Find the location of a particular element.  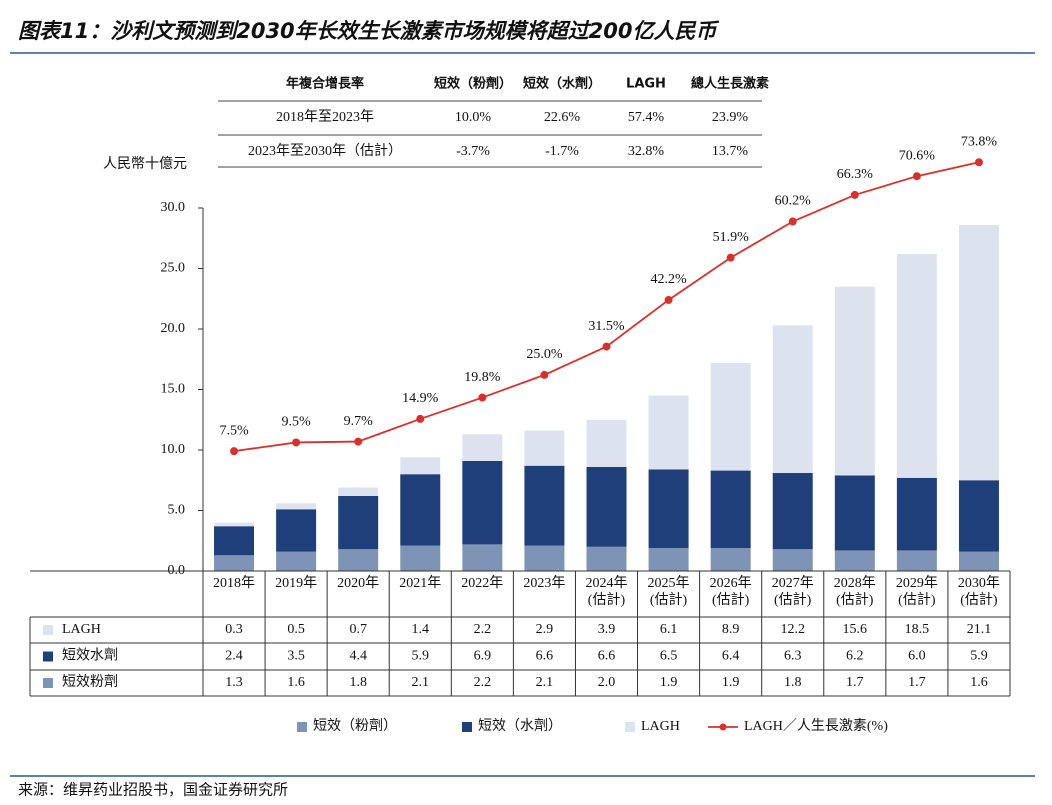

table-cell: 8.9 is located at coordinates (731, 629).